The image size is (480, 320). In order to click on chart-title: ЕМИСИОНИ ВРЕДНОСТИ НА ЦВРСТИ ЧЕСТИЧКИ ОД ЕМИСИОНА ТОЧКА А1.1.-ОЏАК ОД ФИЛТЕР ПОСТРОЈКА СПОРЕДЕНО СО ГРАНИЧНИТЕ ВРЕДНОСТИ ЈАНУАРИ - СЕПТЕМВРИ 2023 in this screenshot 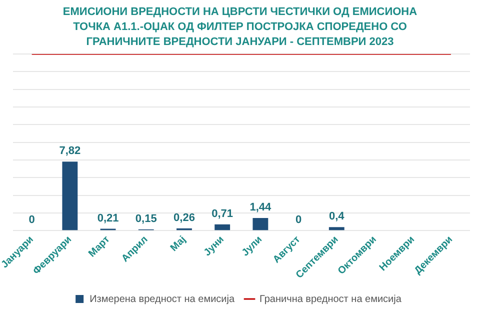, I will do `click(240, 27)`.